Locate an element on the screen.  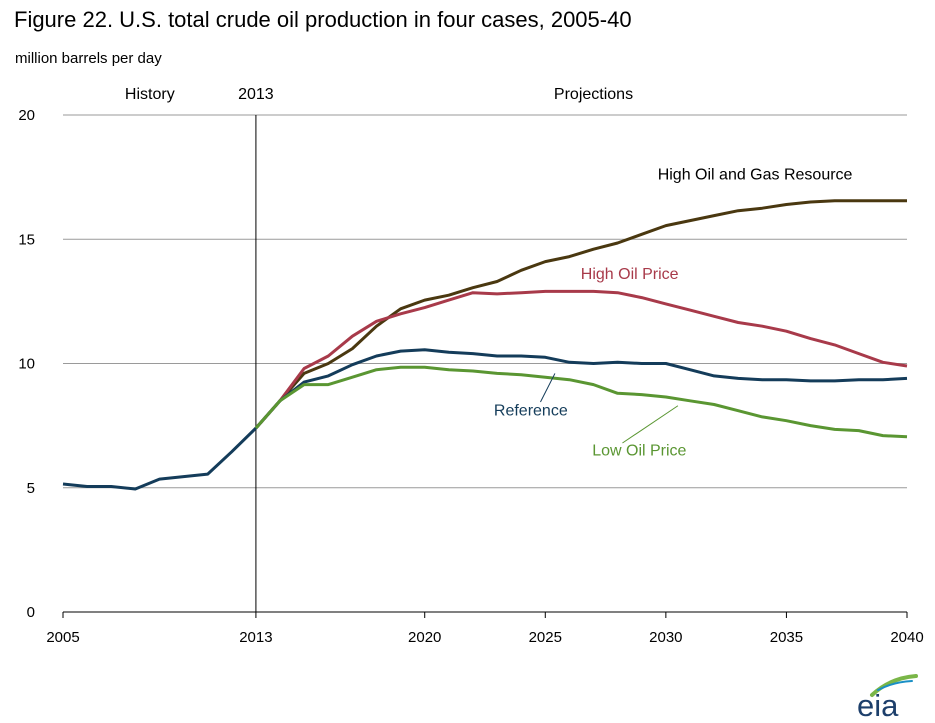
y-axis-label: million barrels per day is located at coordinates (88, 58).